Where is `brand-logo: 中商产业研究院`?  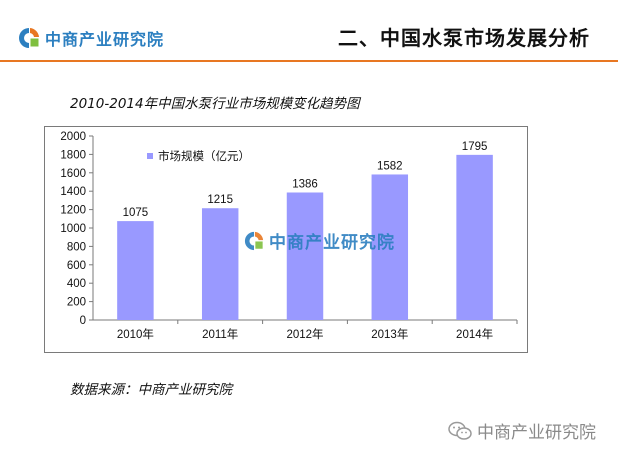 brand-logo: 中商产业研究院 is located at coordinates (91, 38).